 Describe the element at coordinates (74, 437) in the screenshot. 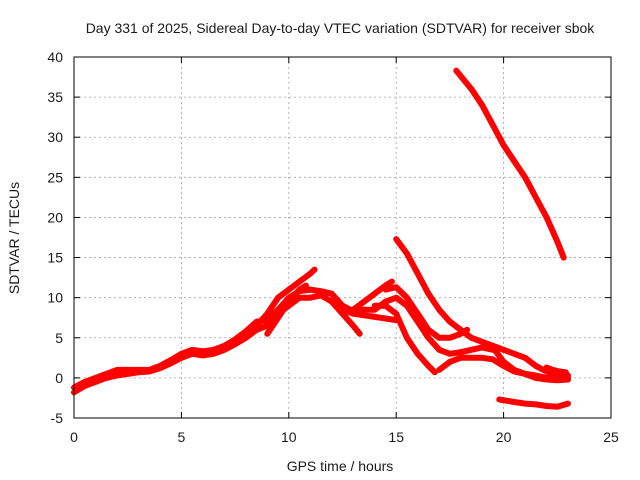

I see `x-tick-label-0: 0` at that location.